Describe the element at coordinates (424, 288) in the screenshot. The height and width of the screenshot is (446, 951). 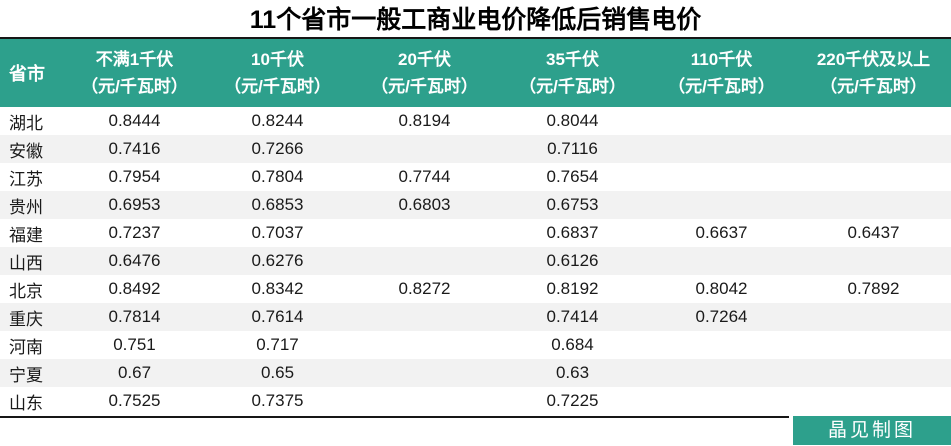
I see `price-cell: 0.8272` at that location.